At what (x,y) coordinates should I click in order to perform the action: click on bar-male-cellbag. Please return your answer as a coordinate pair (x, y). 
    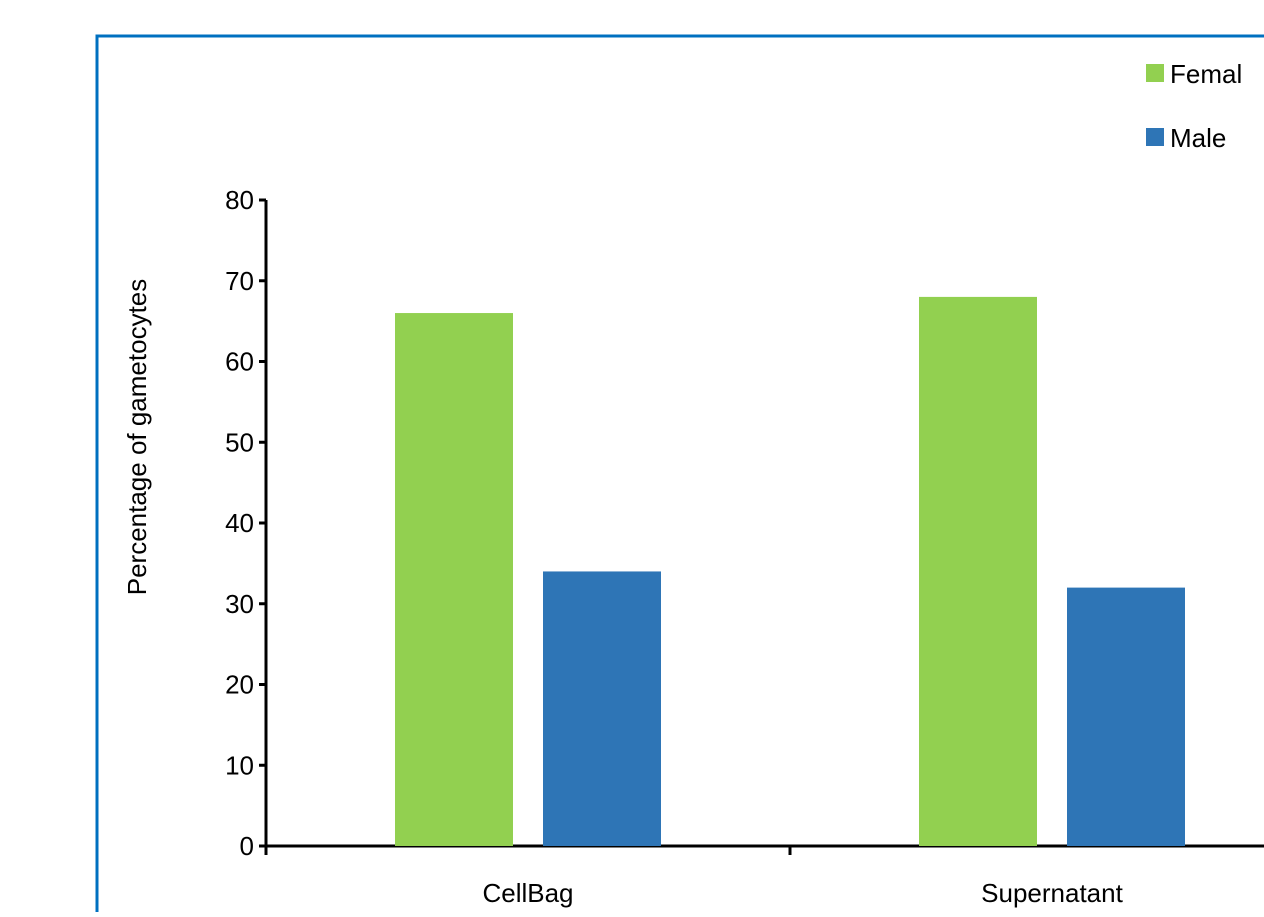
    Looking at the image, I should click on (602, 708).